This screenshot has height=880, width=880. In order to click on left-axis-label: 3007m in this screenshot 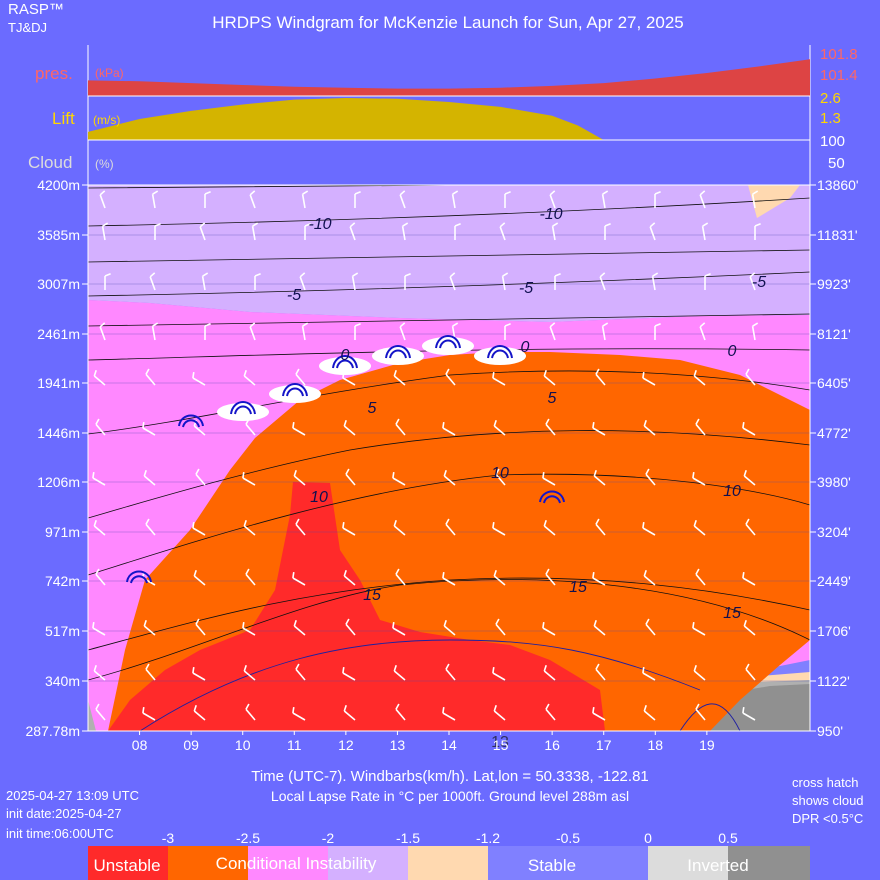, I will do `click(58, 284)`.